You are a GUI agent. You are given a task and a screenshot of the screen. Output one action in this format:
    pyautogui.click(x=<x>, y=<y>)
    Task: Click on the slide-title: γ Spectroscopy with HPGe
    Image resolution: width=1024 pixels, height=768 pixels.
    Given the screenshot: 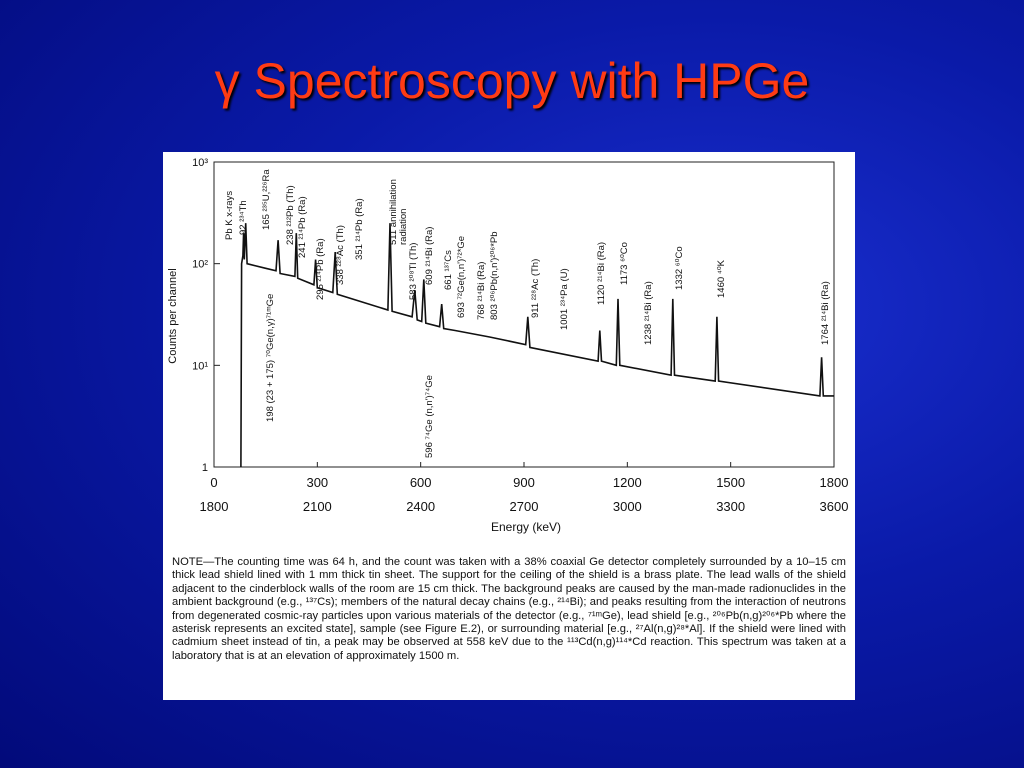 What is the action you would take?
    pyautogui.click(x=512, y=81)
    